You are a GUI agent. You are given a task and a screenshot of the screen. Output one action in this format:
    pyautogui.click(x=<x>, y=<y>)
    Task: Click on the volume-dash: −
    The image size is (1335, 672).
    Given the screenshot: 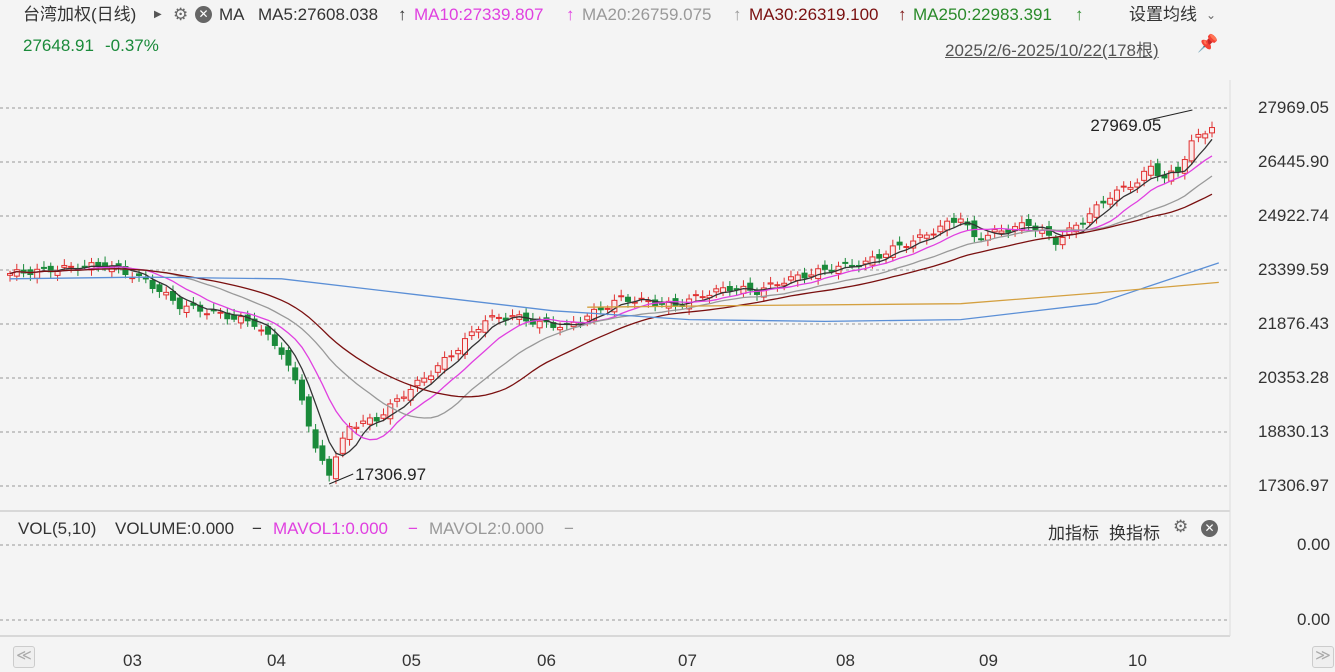 What is the action you would take?
    pyautogui.click(x=257, y=528)
    